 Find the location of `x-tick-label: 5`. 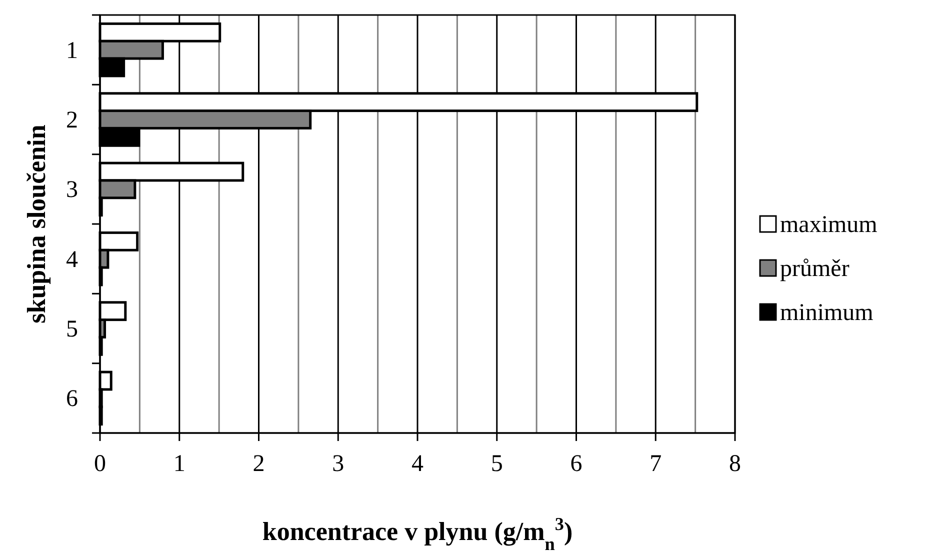

x-tick-label: 5 is located at coordinates (496, 464).